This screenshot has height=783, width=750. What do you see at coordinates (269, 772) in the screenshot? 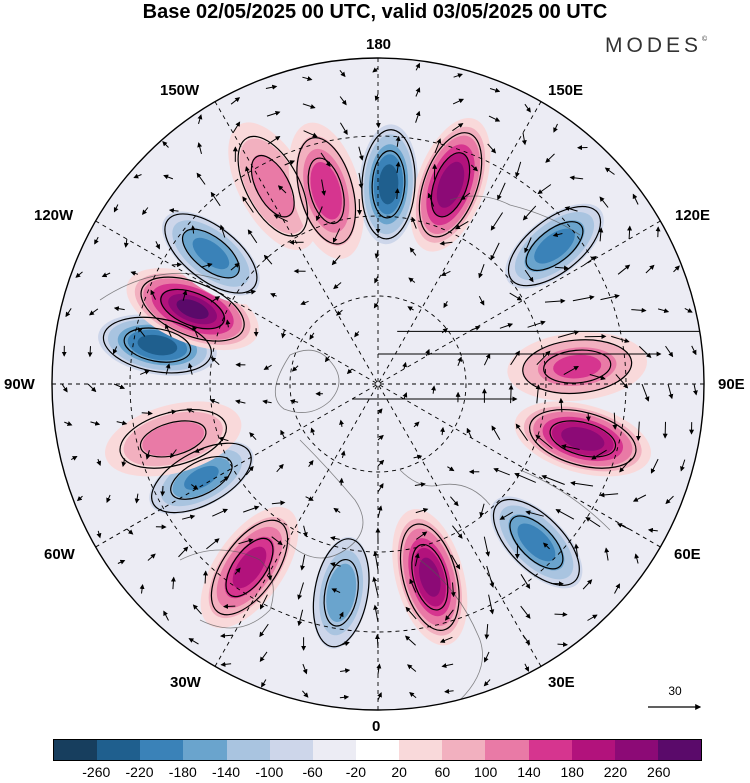
I see `colorbar-tick-label: -100` at bounding box center [269, 772].